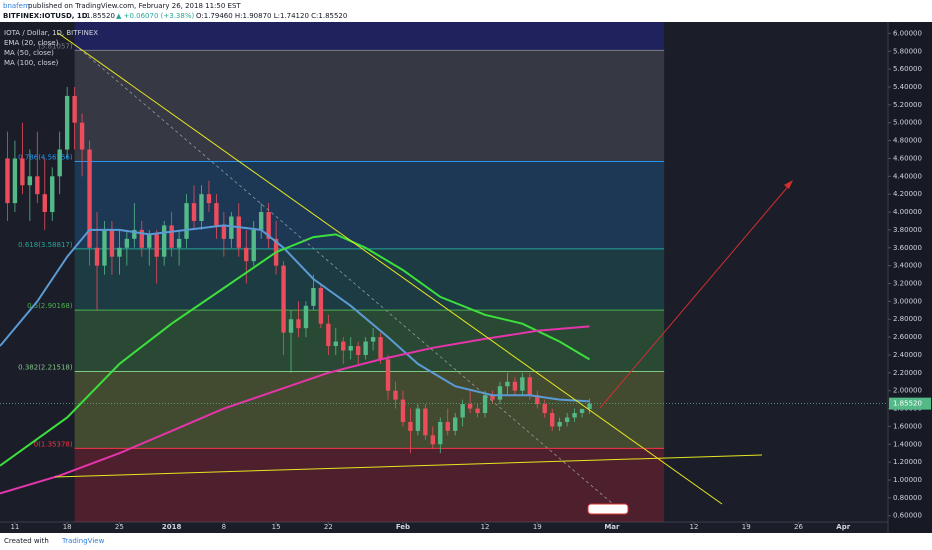 The height and width of the screenshot is (550, 932). What do you see at coordinates (907, 391) in the screenshot?
I see `y-tick-label: 2.00000` at bounding box center [907, 391].